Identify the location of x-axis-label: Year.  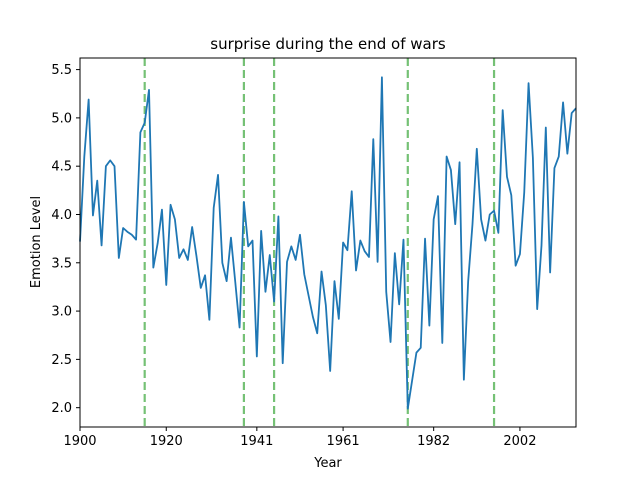
(327, 463).